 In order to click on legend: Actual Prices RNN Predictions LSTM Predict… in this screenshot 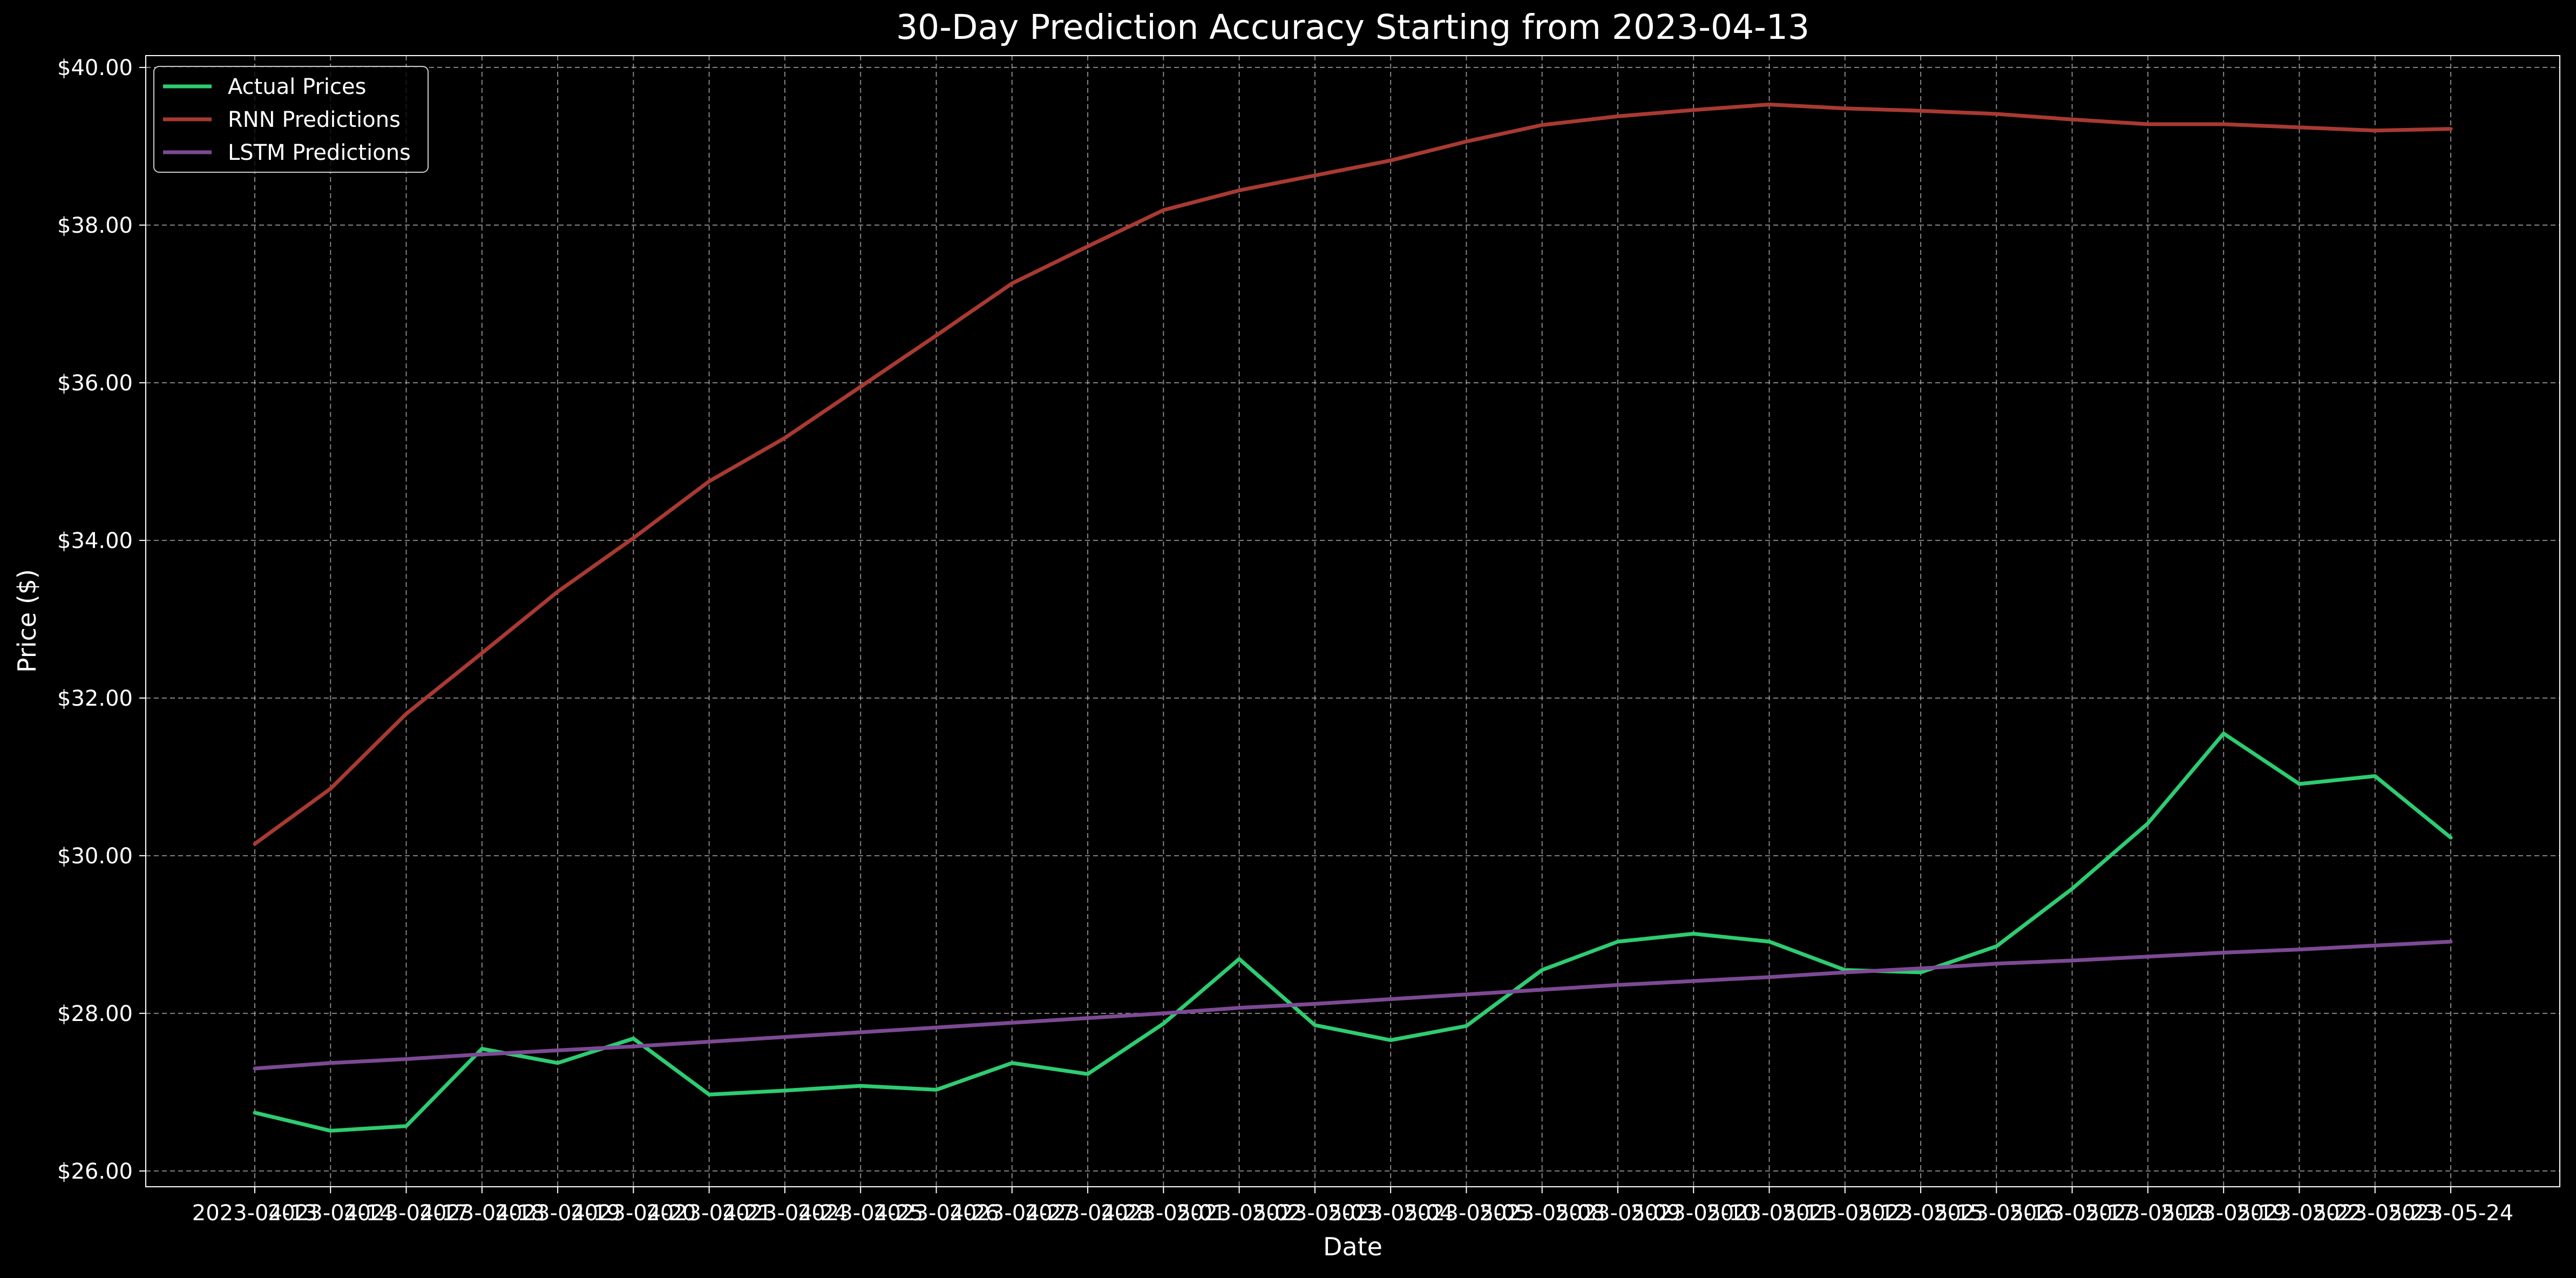, I will do `click(291, 119)`.